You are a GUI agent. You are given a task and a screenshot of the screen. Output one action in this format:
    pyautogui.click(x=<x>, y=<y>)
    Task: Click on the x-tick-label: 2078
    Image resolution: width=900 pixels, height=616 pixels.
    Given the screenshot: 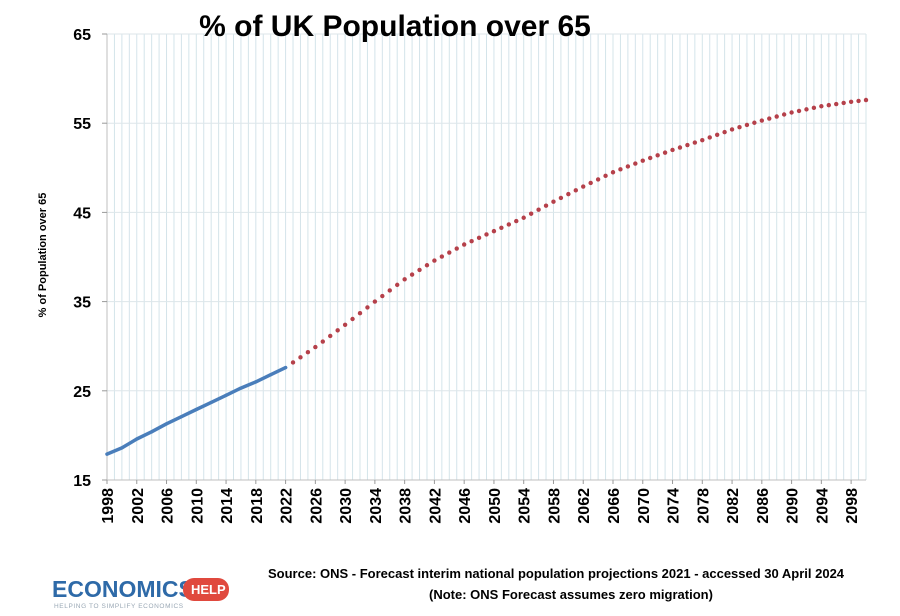 What is the action you would take?
    pyautogui.click(x=703, y=506)
    